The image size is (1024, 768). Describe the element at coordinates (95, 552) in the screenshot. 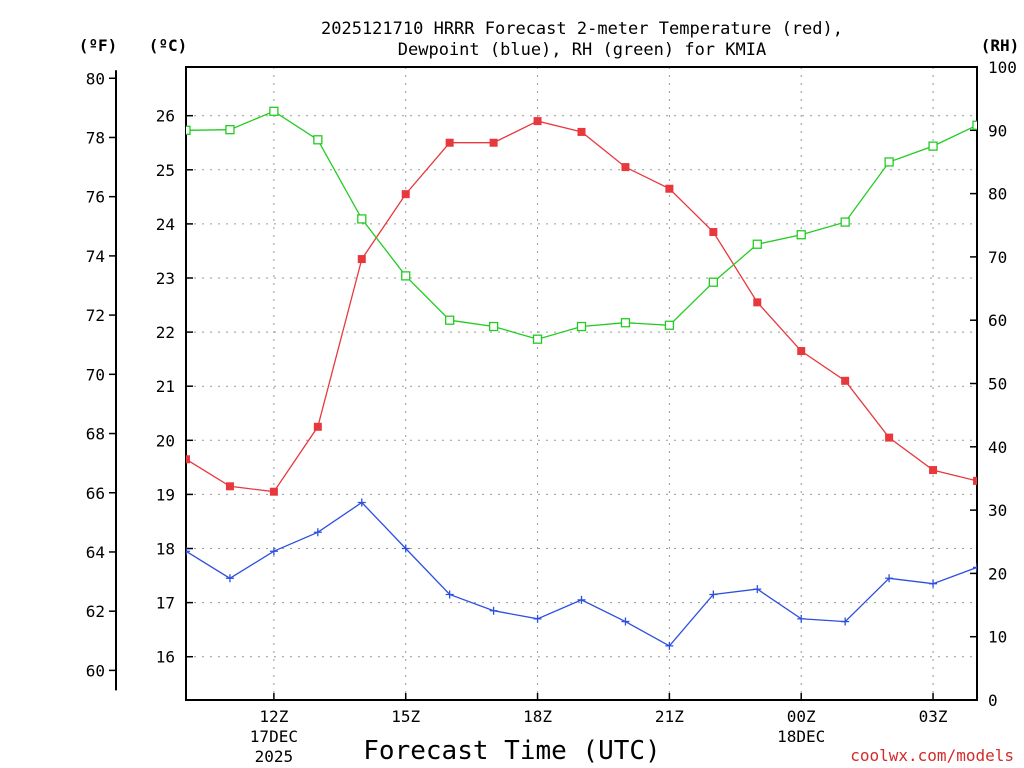

I see `fahrenheit-tick-label: 64` at that location.